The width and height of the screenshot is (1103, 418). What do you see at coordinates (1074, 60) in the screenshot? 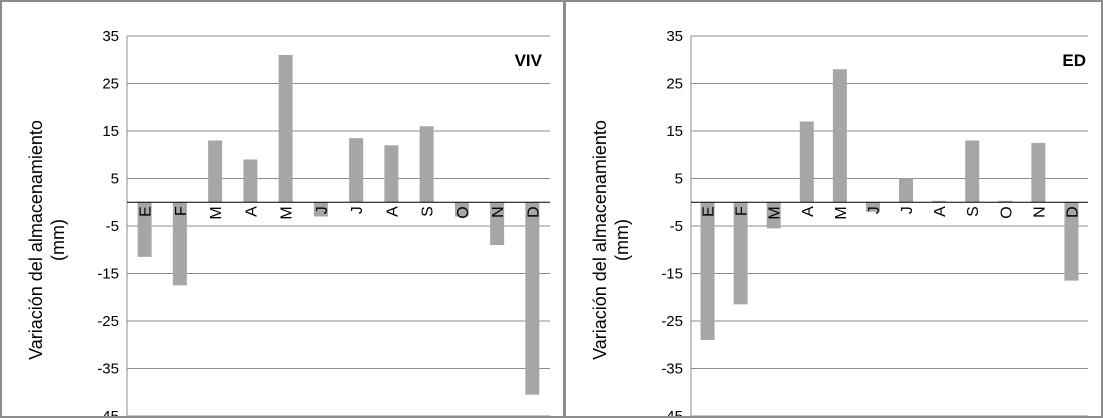
I see `chart-title: ED` at bounding box center [1074, 60].